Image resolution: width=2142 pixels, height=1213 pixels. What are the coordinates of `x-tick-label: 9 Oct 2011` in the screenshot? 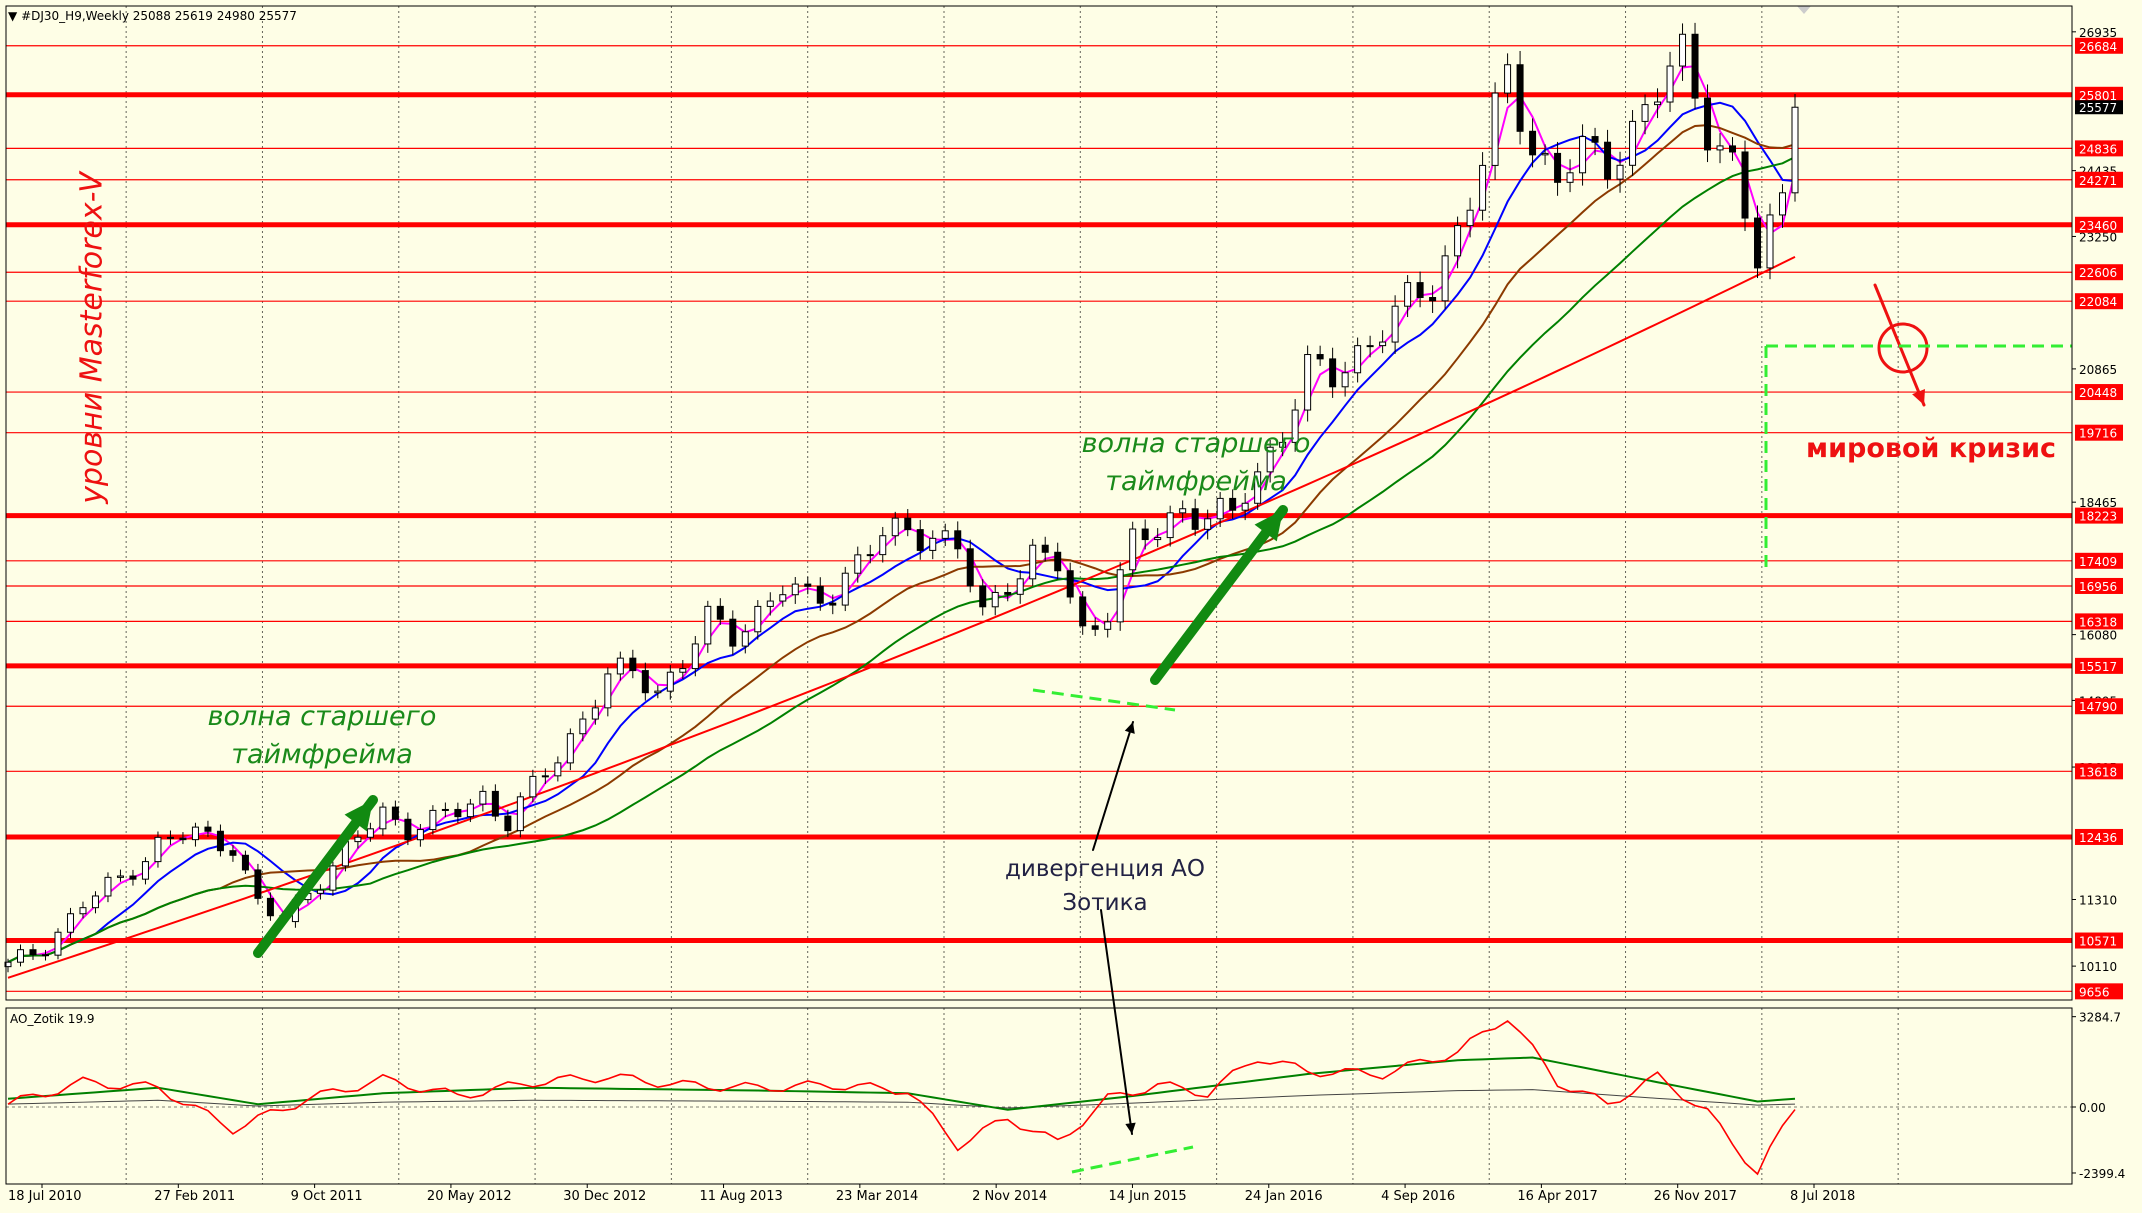 It's located at (327, 1196).